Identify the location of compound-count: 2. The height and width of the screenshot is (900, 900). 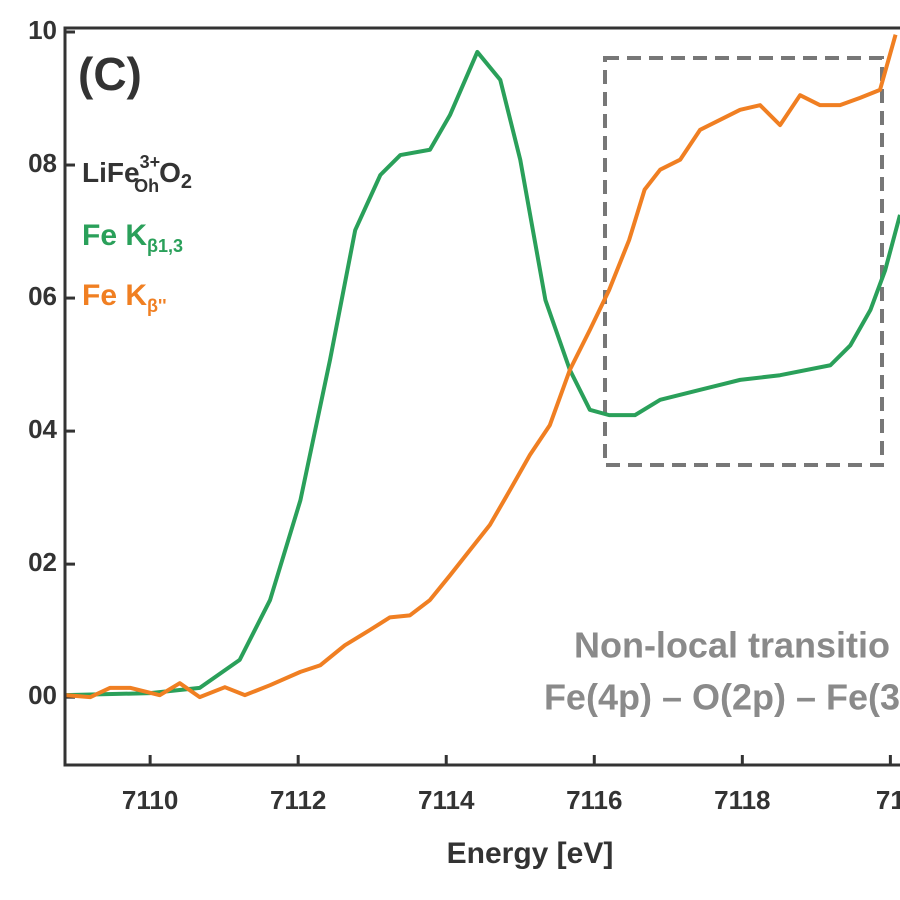
(186, 182).